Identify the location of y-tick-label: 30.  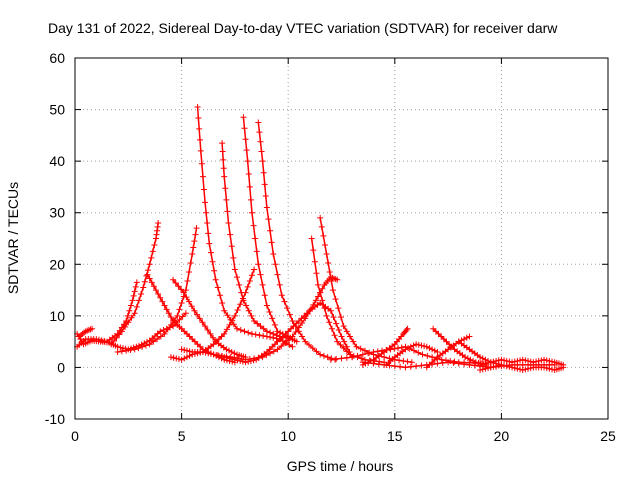
(57, 213).